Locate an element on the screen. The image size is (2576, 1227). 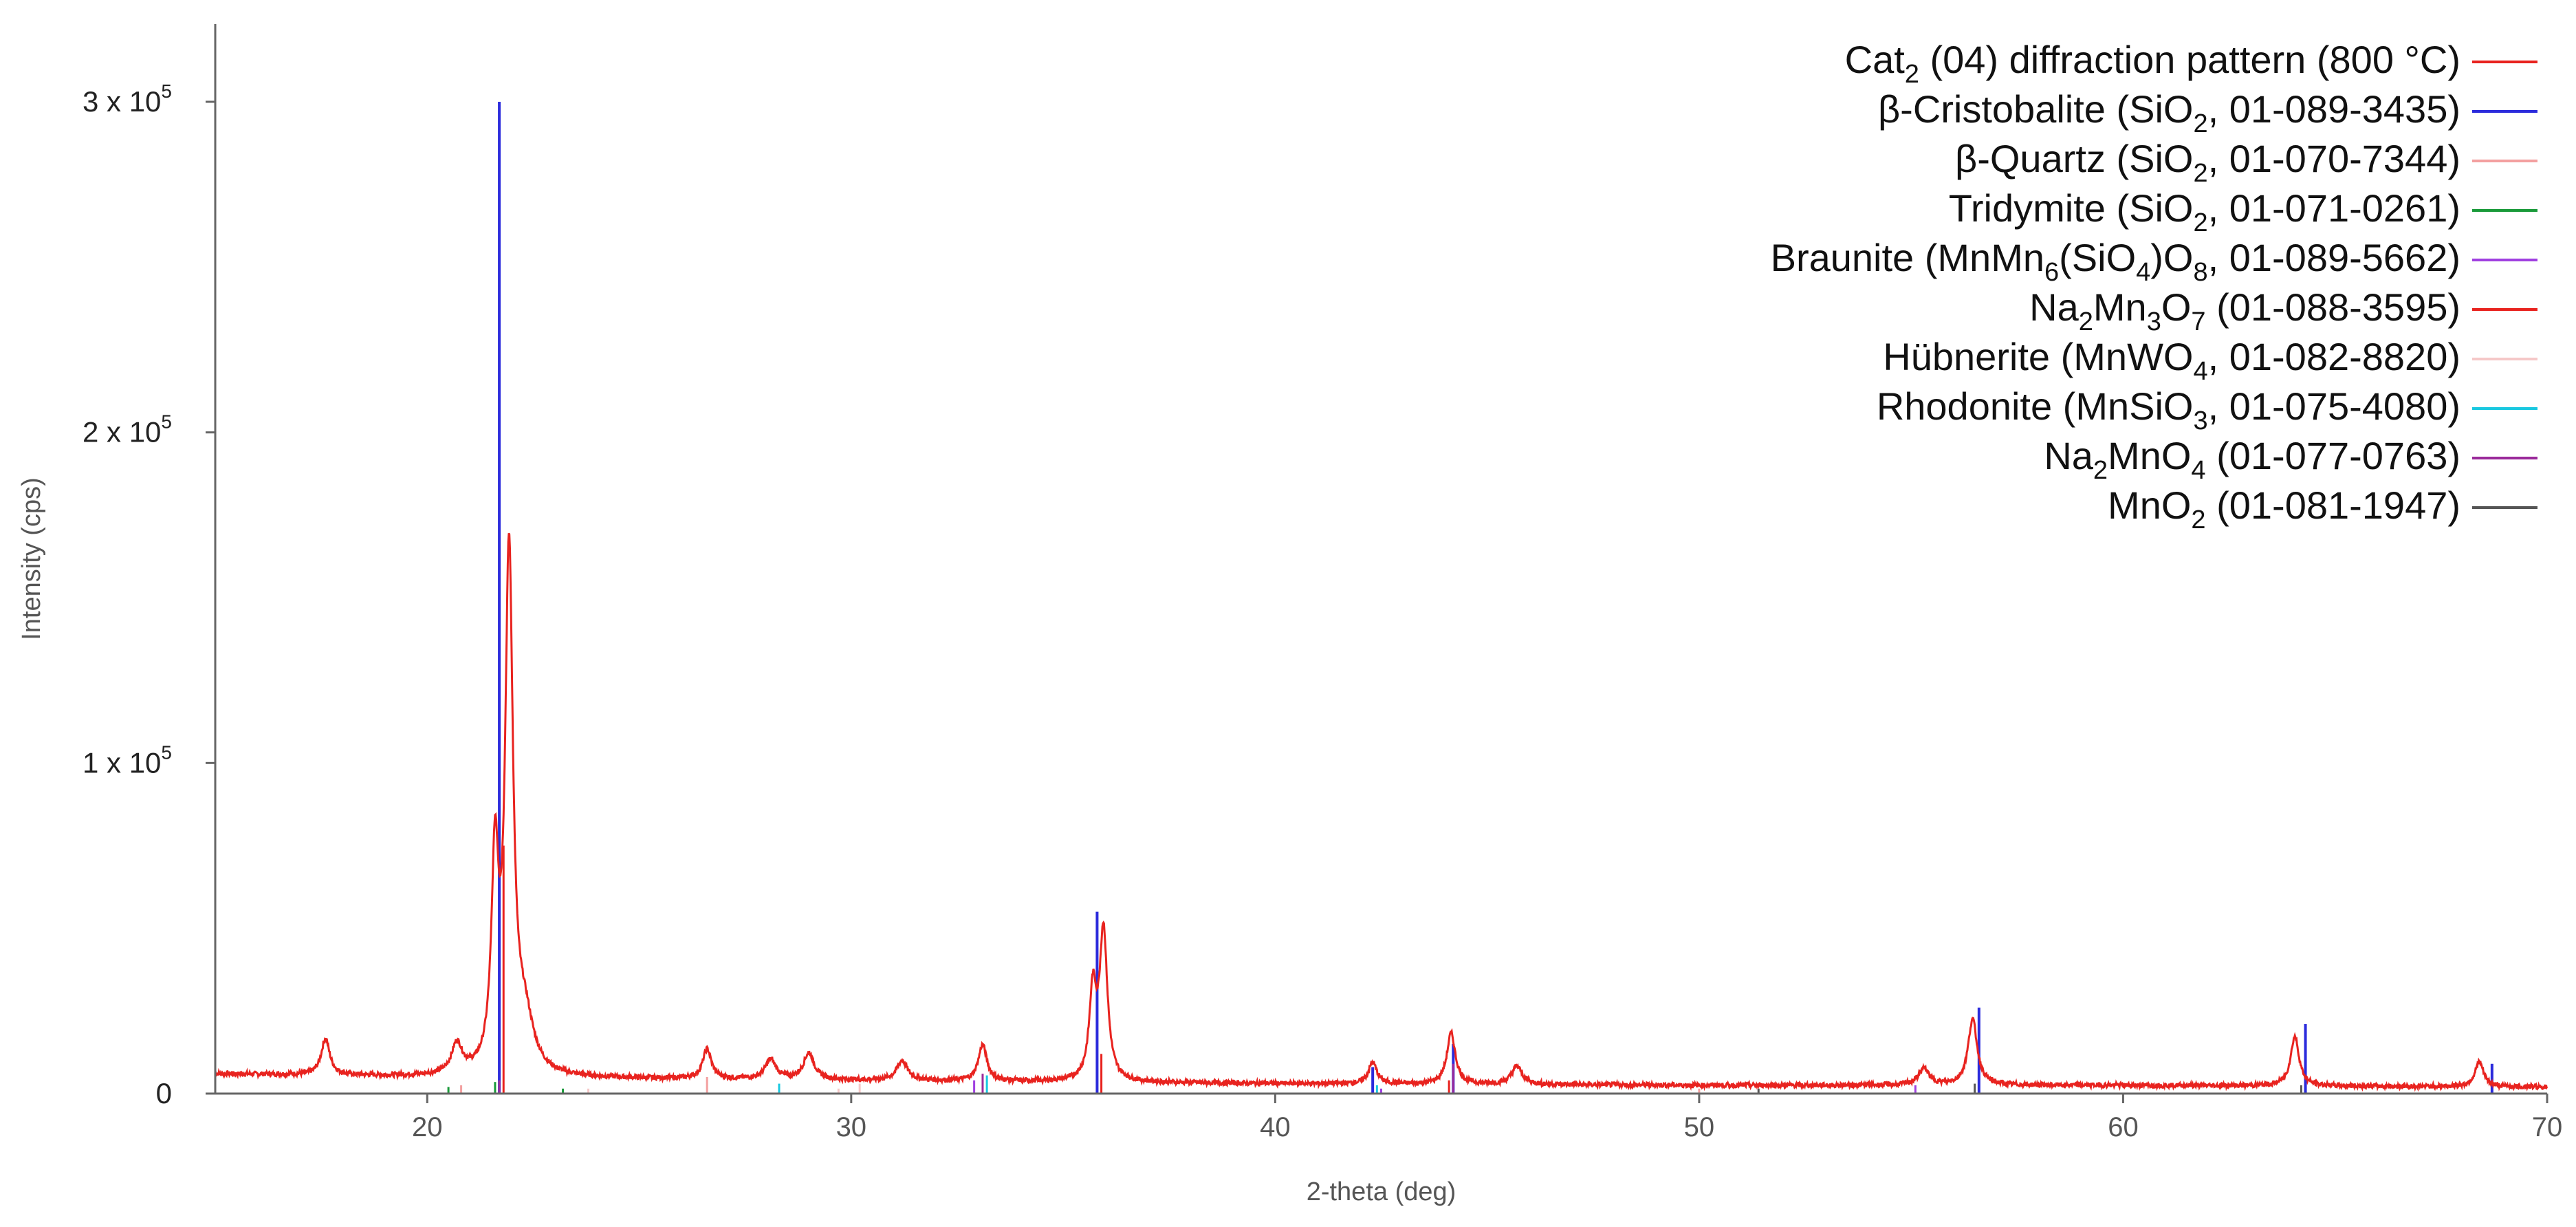
y-axis-label: Intensity (cps) is located at coordinates (31, 558).